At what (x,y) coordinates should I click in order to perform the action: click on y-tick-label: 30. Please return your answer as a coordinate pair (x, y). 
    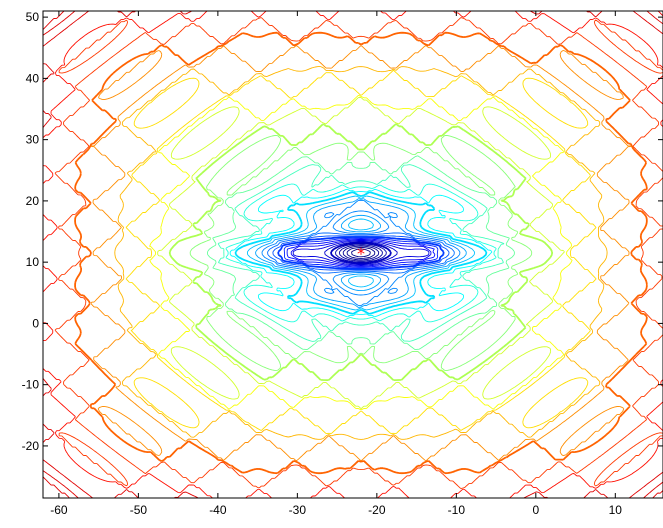
    Looking at the image, I should click on (33, 140).